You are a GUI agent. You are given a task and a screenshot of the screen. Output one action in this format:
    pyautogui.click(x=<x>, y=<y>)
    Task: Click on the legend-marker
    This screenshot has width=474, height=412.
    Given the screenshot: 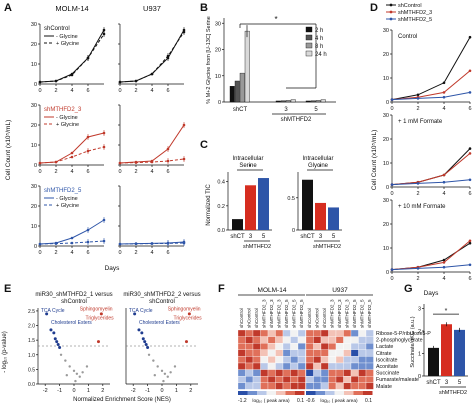 What is the action you would take?
    pyautogui.click(x=391, y=12)
    